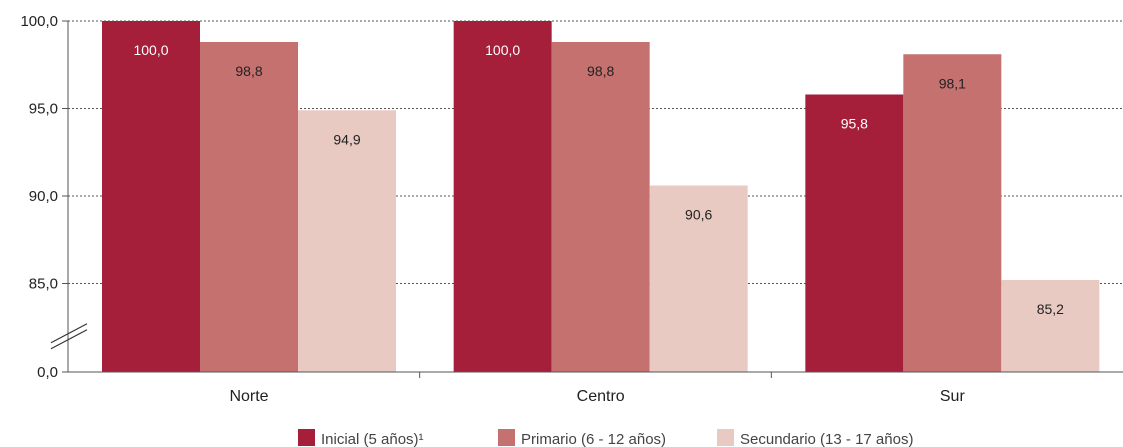 This screenshot has height=447, width=1123. Describe the element at coordinates (953, 396) in the screenshot. I see `x-tick-label-sur: Sur` at that location.